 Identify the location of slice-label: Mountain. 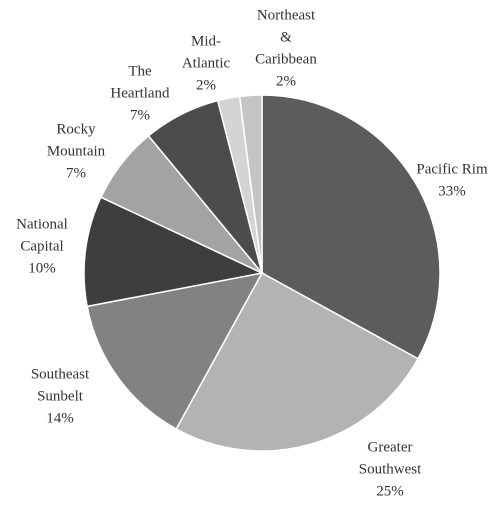
(76, 151).